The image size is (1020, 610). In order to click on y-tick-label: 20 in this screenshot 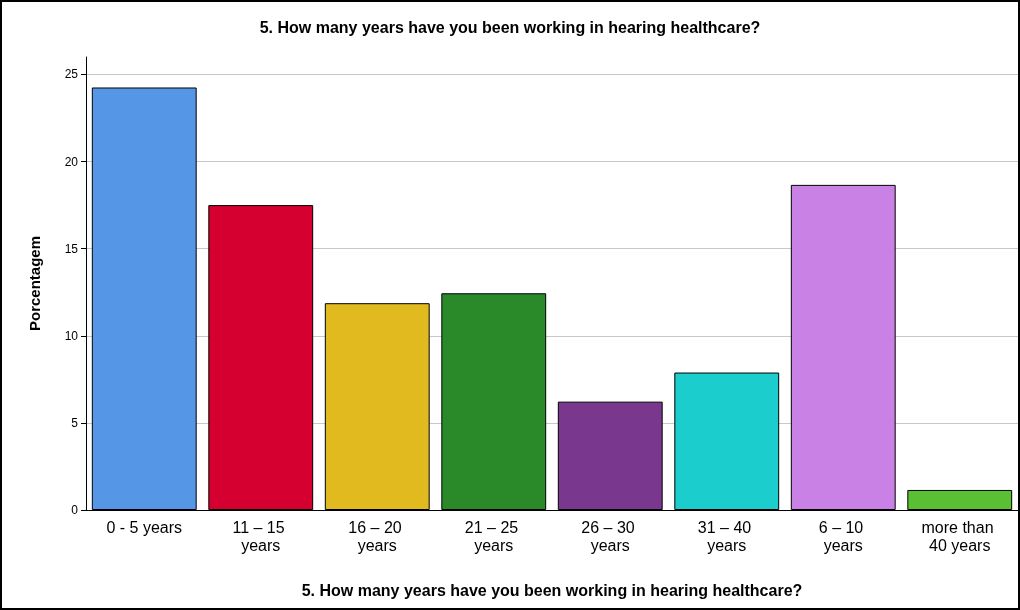, I will do `click(71, 161)`.